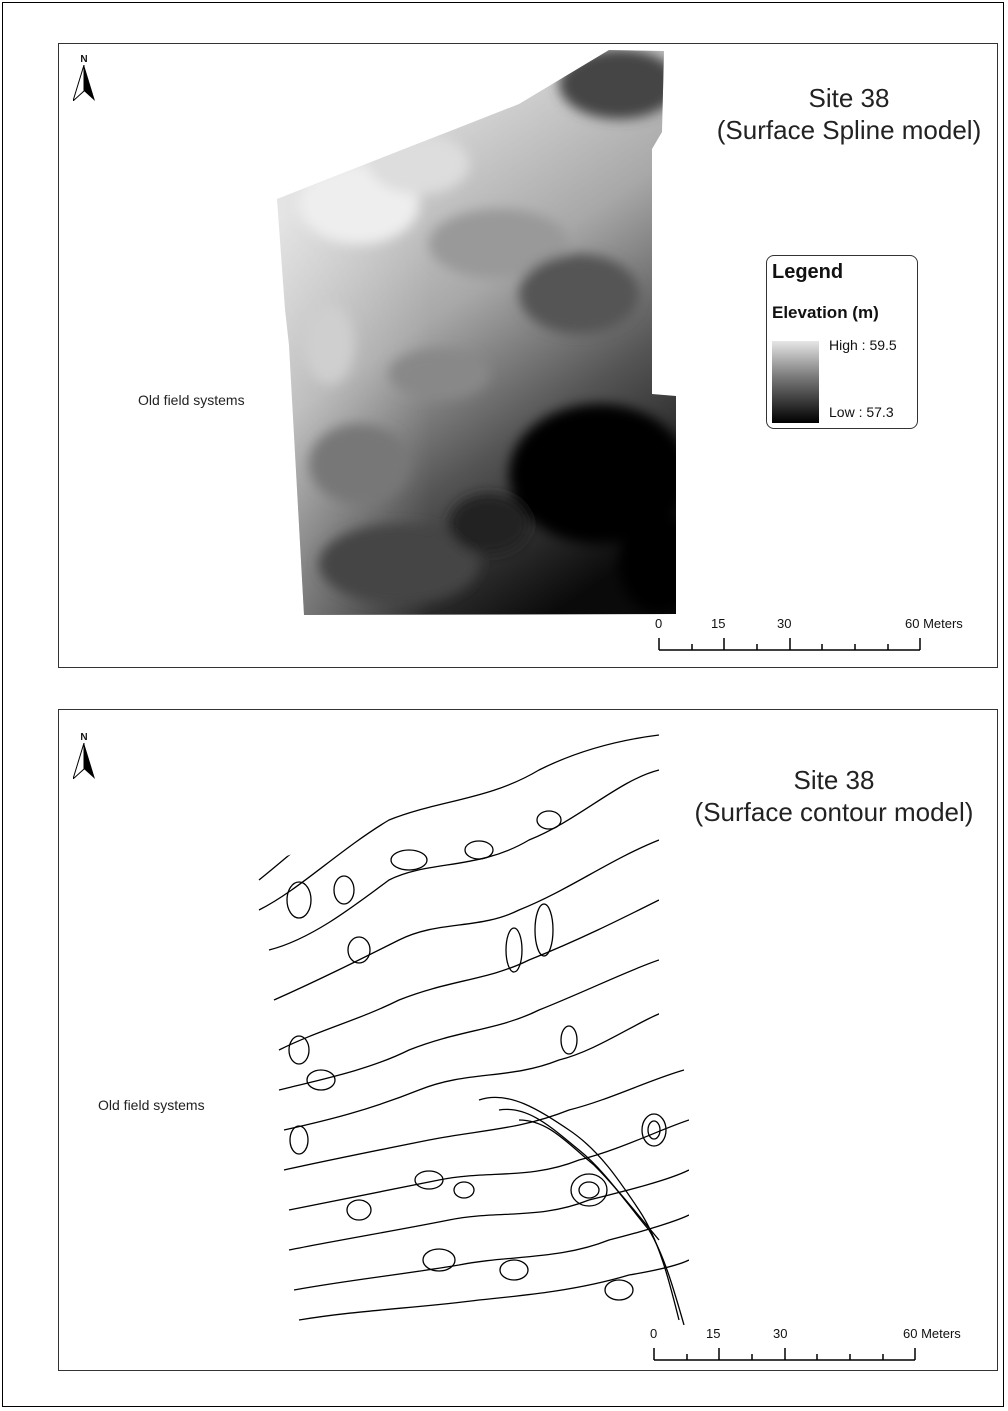 The width and height of the screenshot is (1008, 1411). I want to click on legend-low-label: Low : 57.3, so click(861, 412).